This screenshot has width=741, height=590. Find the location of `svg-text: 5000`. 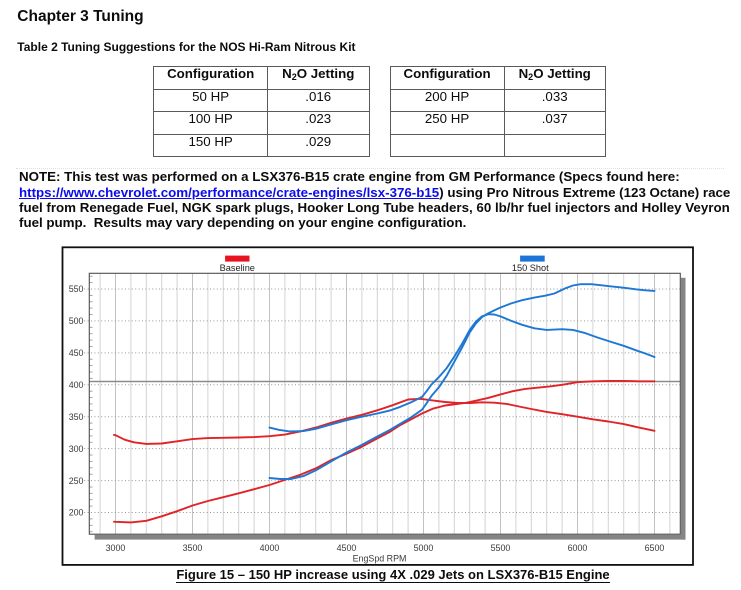

svg-text: 5000 is located at coordinates (424, 548).